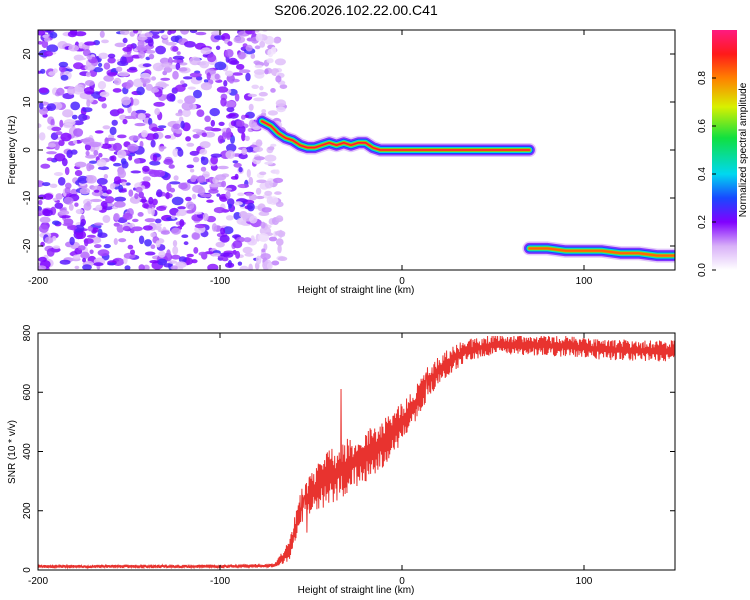  I want to click on spectrogram-y-label: Frequency (Hz), so click(12, 150).